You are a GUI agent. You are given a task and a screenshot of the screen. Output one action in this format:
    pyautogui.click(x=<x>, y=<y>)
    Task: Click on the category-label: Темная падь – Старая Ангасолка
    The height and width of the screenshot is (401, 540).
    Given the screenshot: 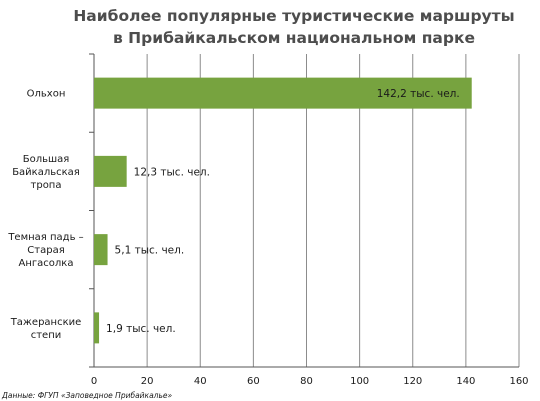 What is the action you would take?
    pyautogui.click(x=45, y=250)
    